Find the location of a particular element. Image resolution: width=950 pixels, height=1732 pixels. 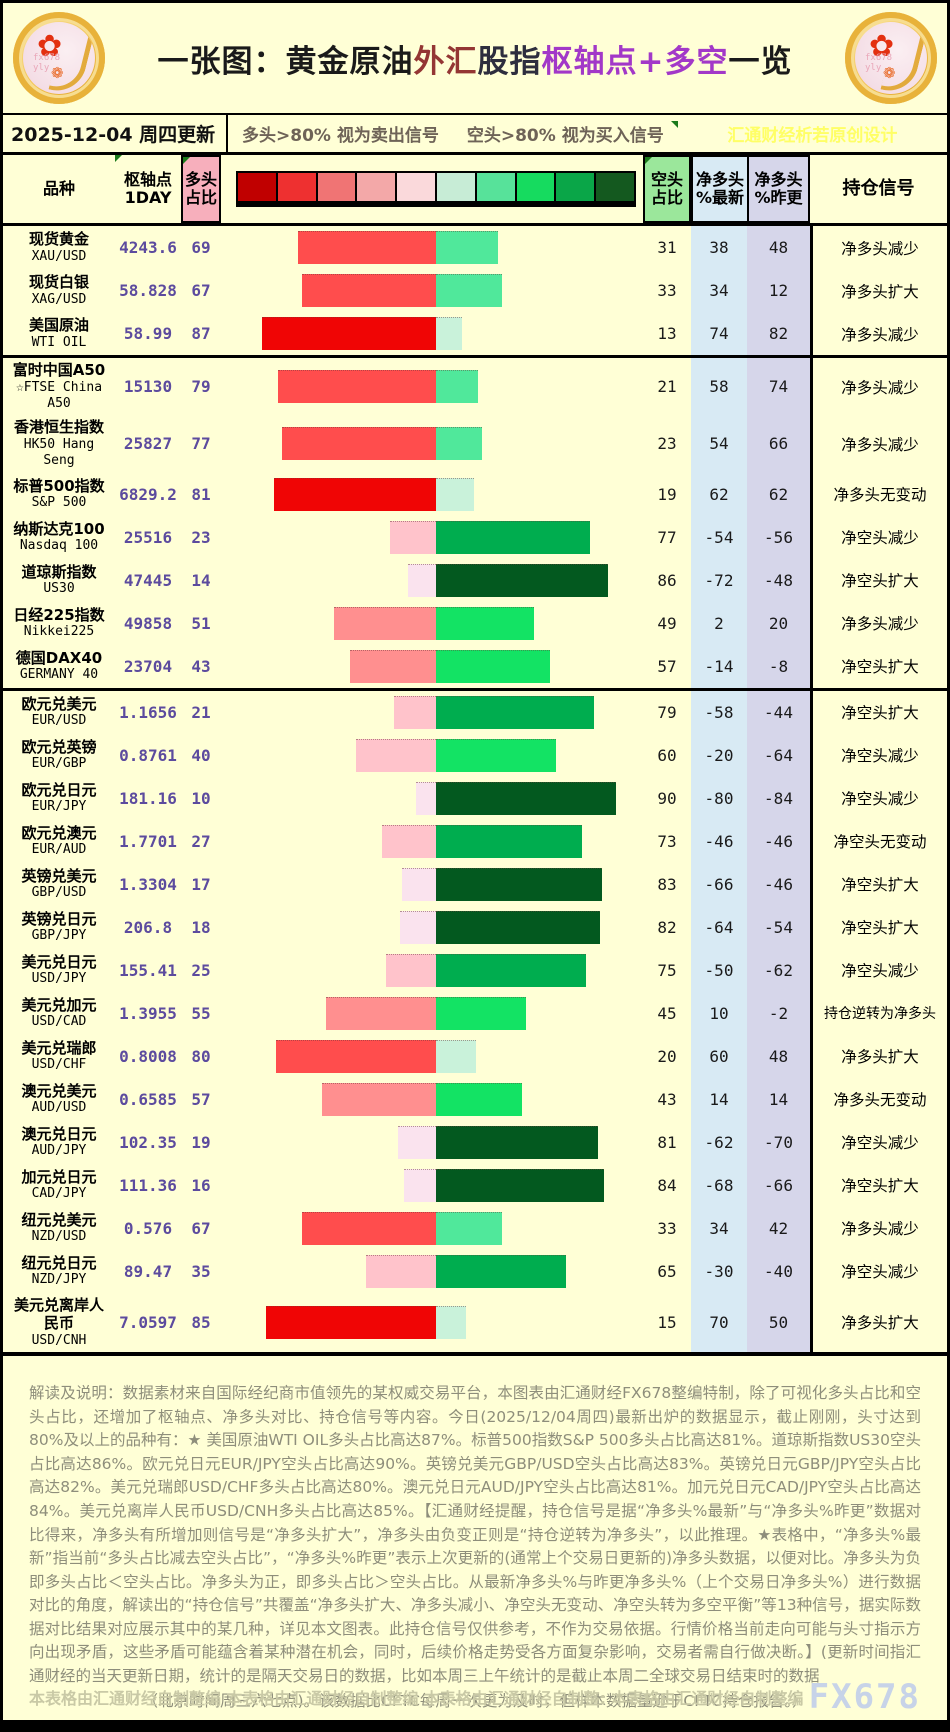

net-prev-cell: 48 is located at coordinates (778, 1056).